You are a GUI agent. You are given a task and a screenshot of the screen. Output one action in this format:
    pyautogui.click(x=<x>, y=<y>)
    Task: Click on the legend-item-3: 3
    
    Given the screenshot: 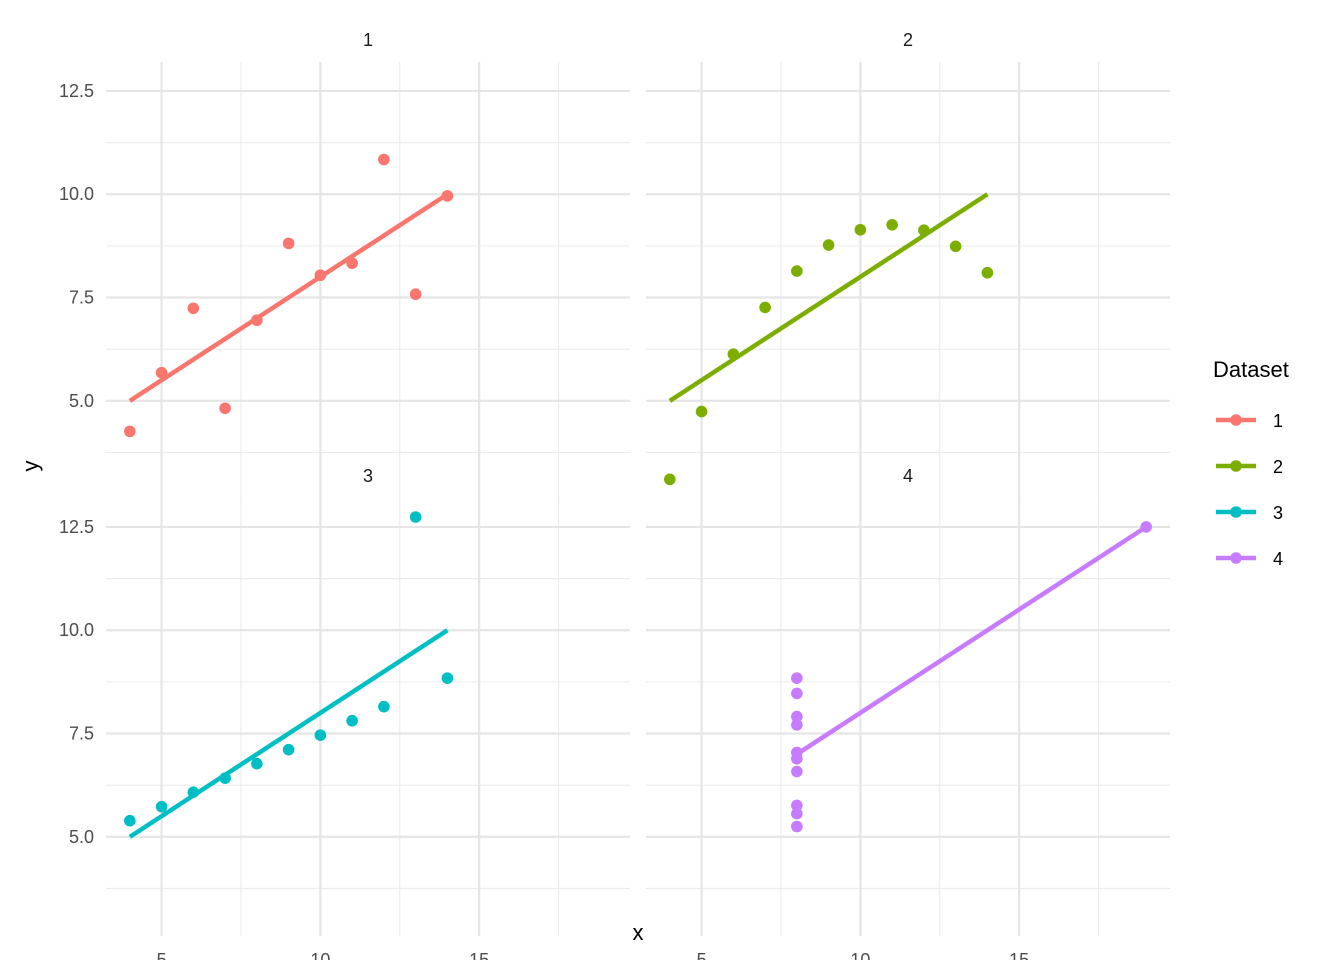 What is the action you would take?
    pyautogui.click(x=1249, y=513)
    